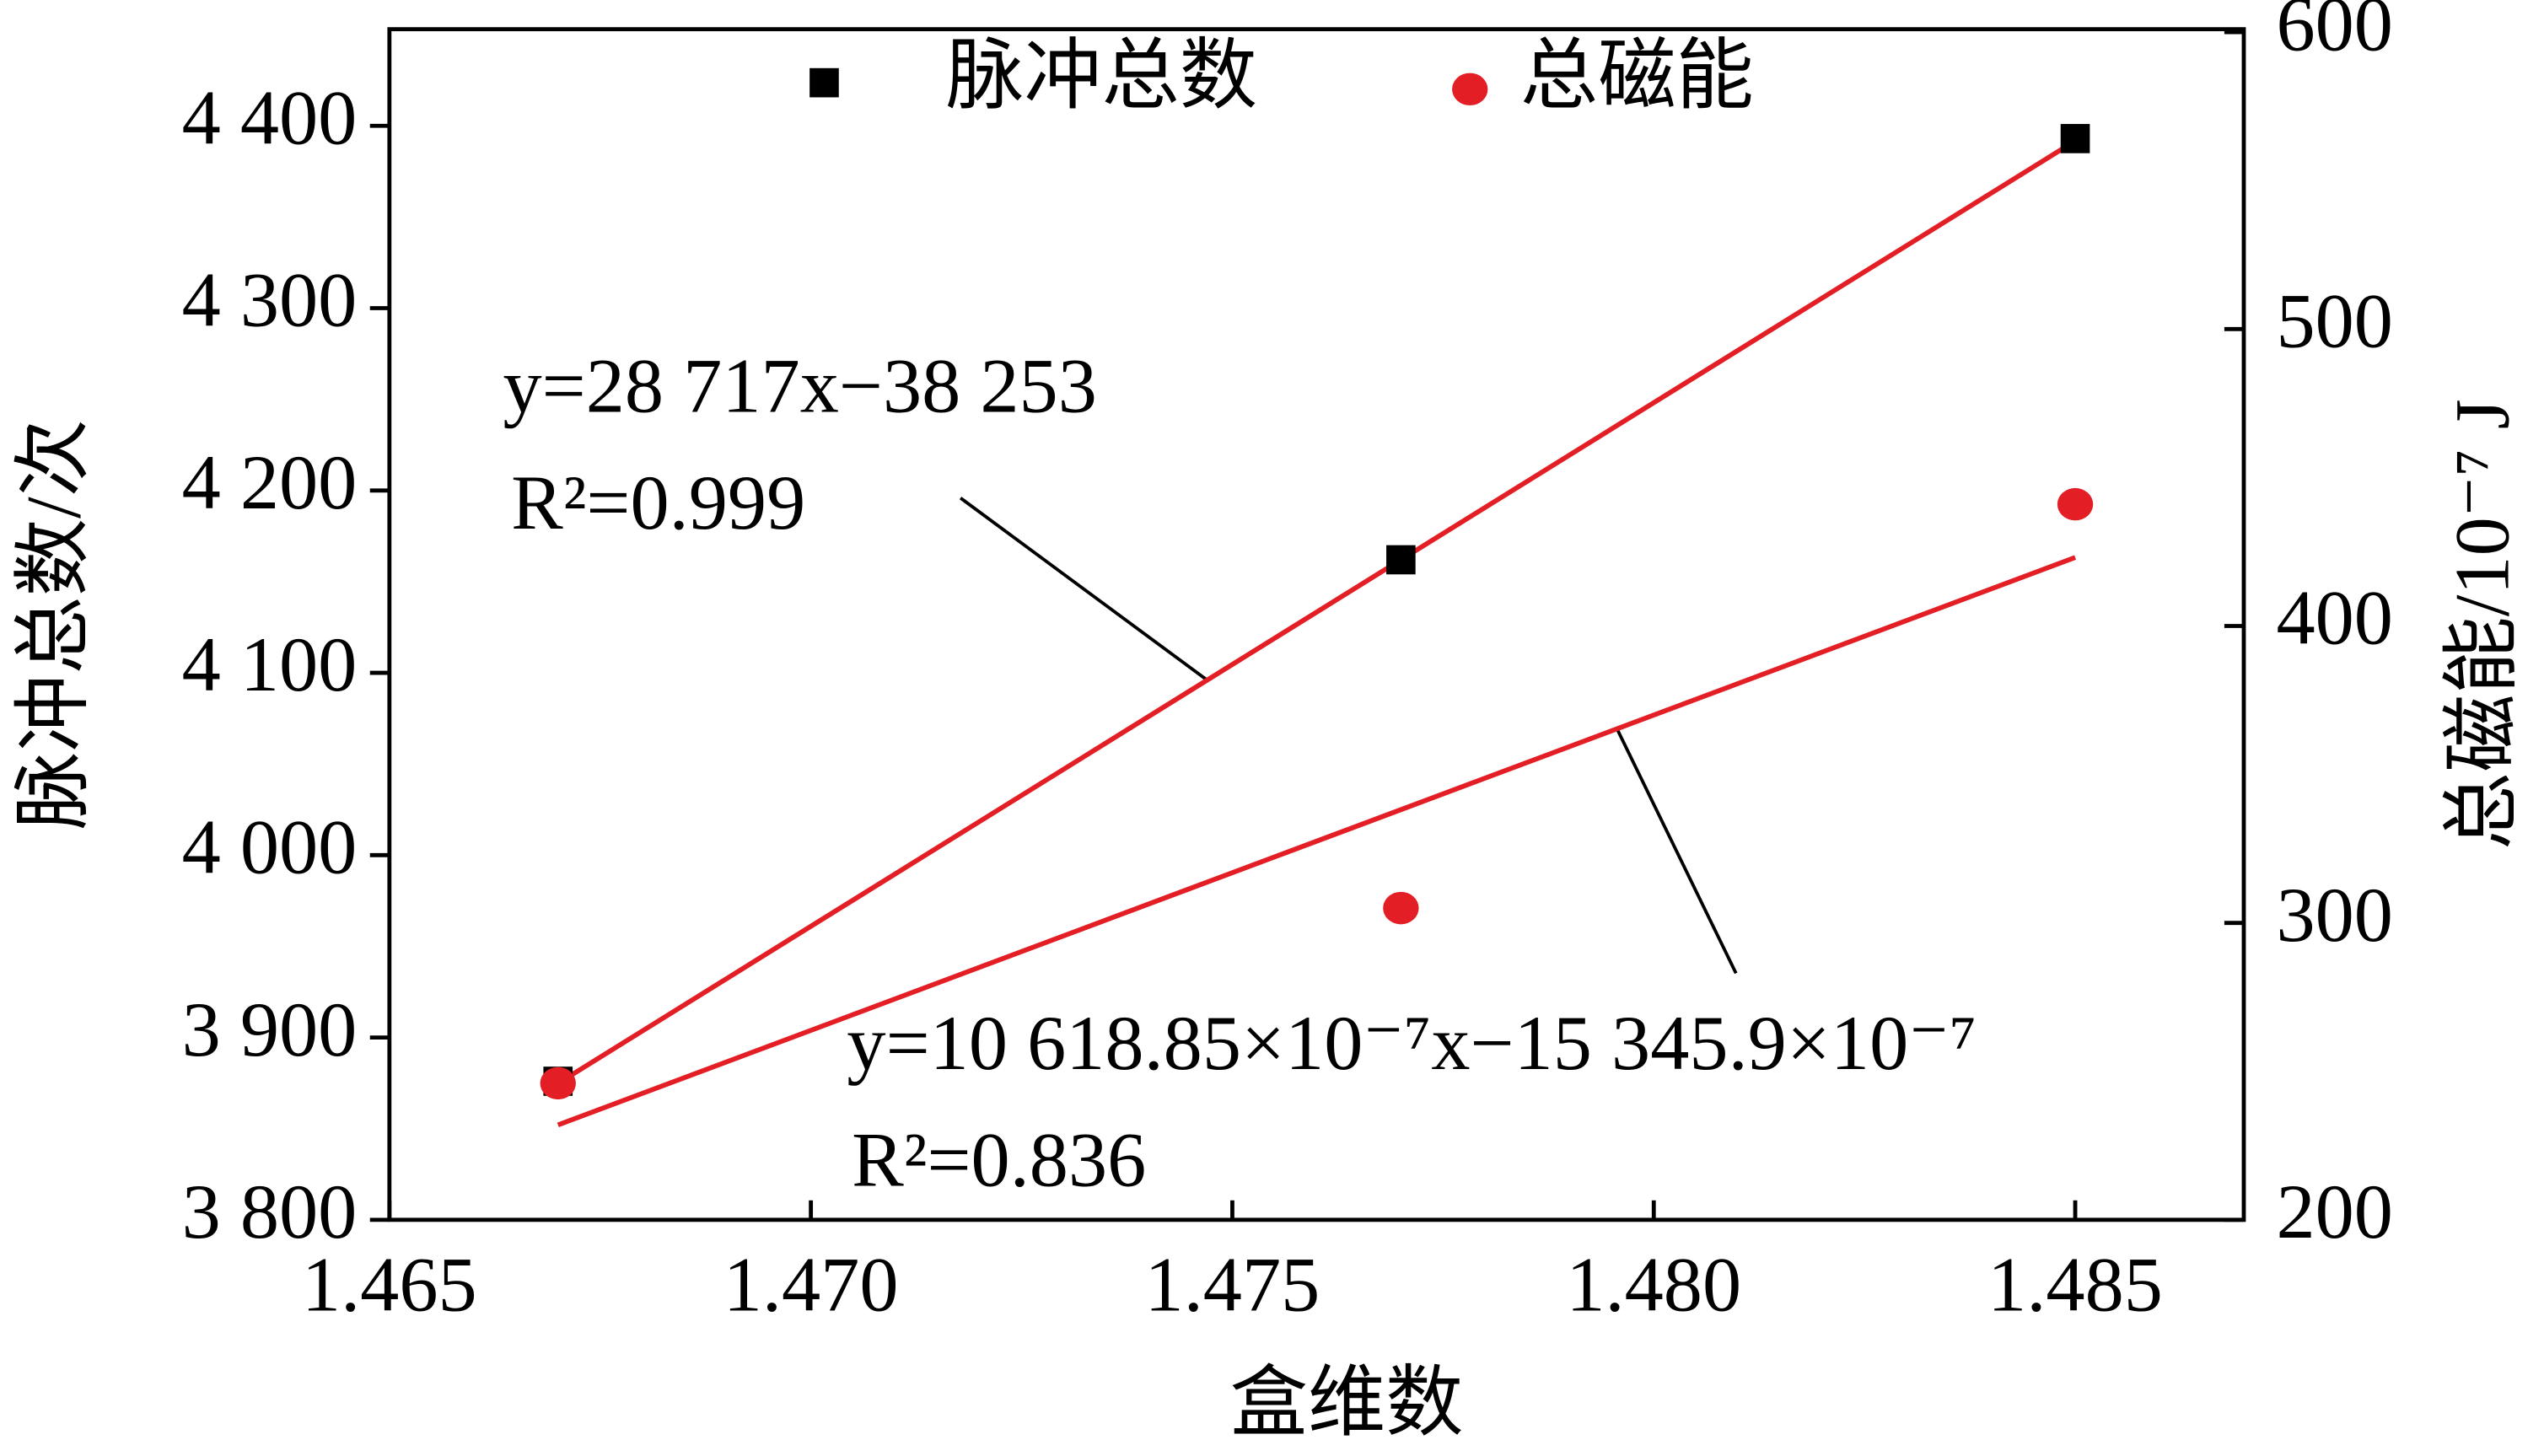 This screenshot has width=2544, height=1456. I want to click on x-tick-label: 1.475, so click(1232, 1285).